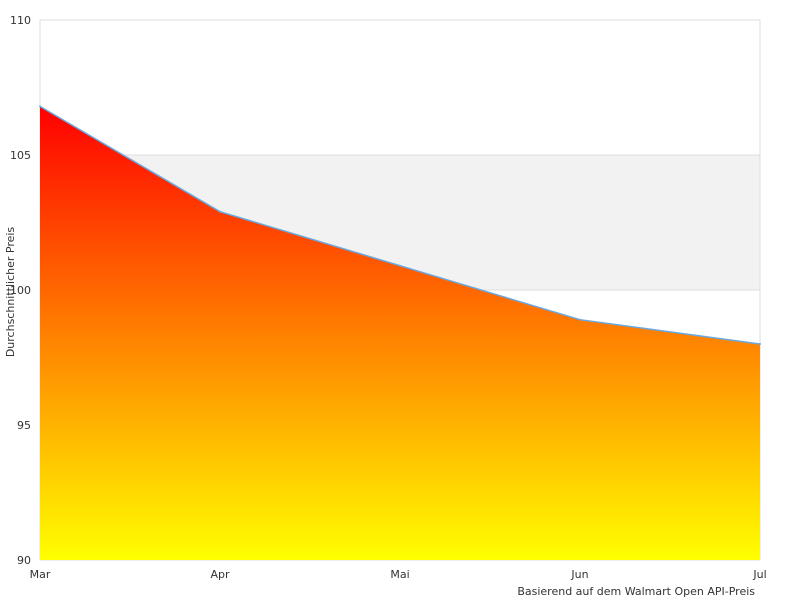 This screenshot has height=600, width=800. I want to click on x-tick-label: Apr, so click(220, 574).